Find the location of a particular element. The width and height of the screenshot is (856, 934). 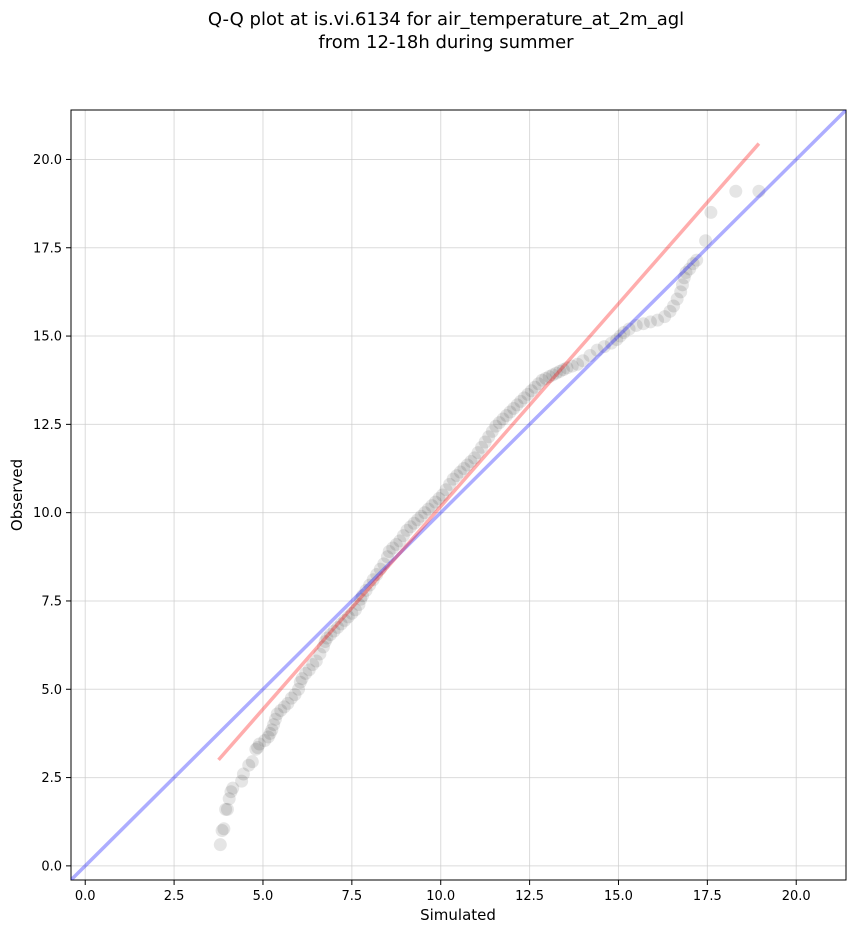

y-tick-label: 15.0 is located at coordinates (47, 337).